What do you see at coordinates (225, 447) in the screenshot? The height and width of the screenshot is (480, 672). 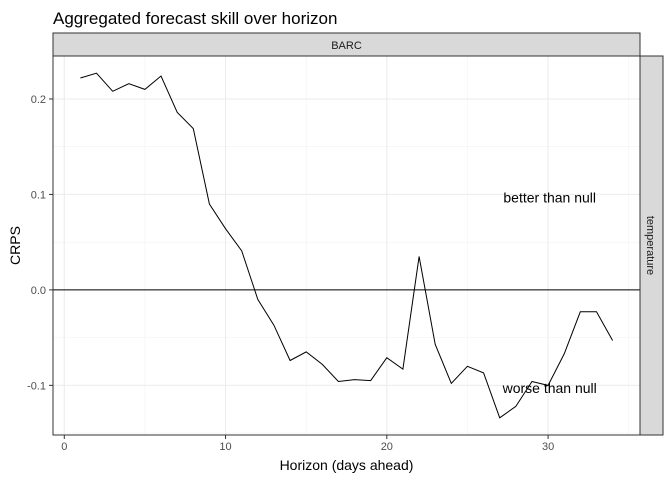 I see `x-tick-label: 10` at bounding box center [225, 447].